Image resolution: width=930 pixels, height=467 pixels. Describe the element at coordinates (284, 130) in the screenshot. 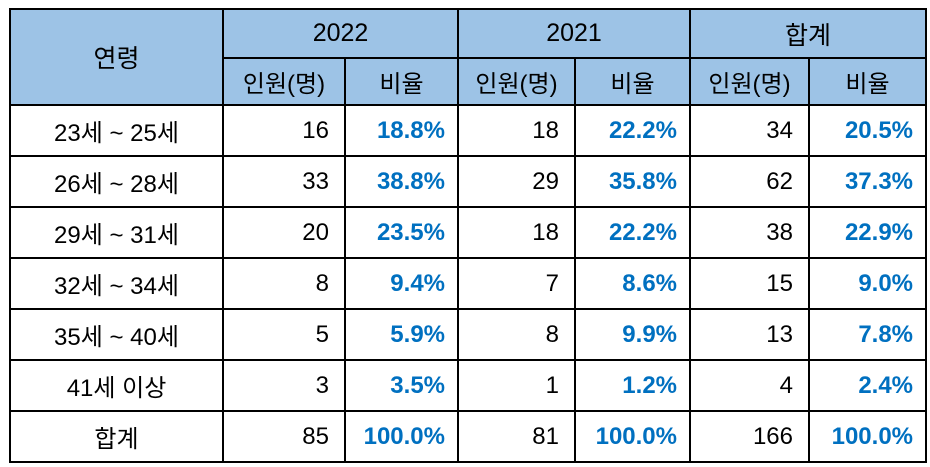

I see `count-2022-cell: 16` at that location.